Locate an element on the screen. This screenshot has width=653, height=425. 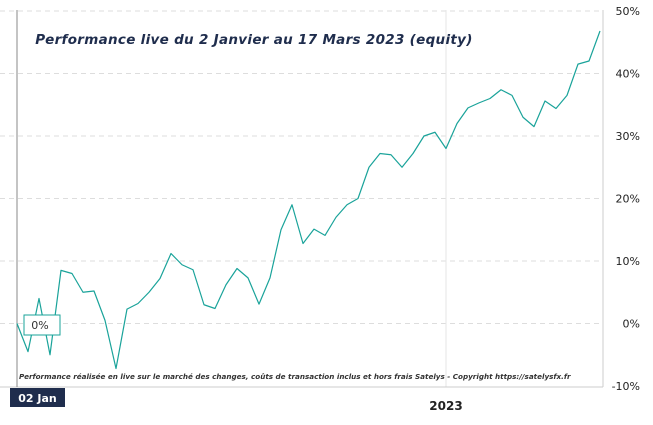
start-flag: 0% is located at coordinates (42, 325).